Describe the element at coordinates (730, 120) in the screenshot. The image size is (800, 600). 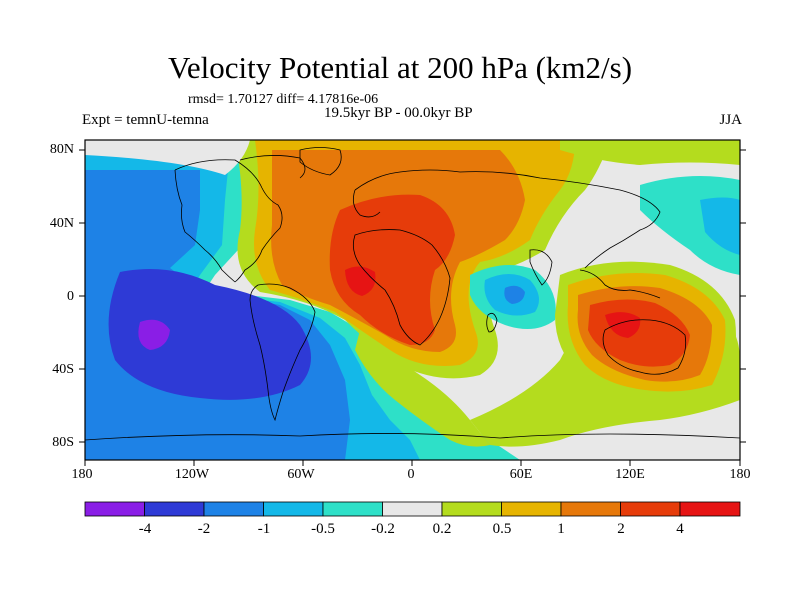
I see `season-label: JJA` at that location.